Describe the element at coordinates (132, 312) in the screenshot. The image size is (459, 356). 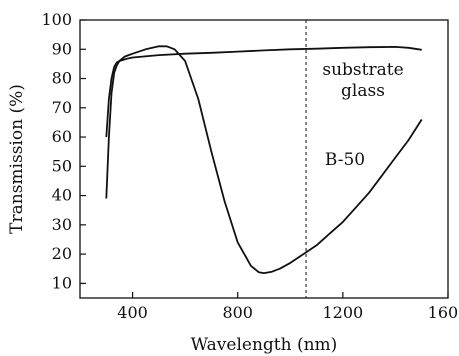
I see `x-tick-label-400: 400` at that location.